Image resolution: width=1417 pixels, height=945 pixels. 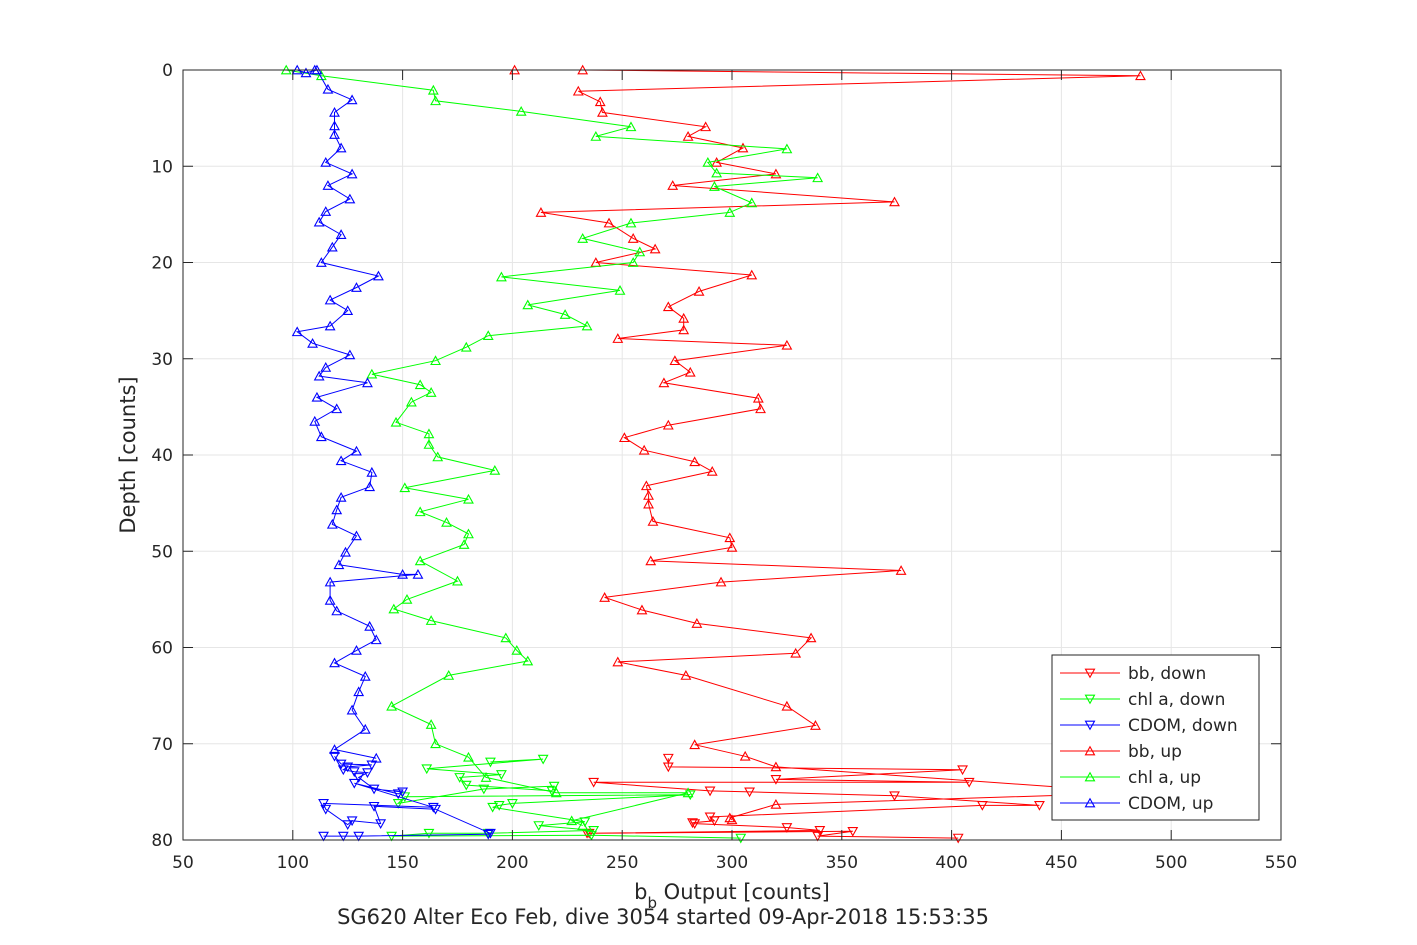 What do you see at coordinates (167, 71) in the screenshot?
I see `y-tick-label: 0` at bounding box center [167, 71].